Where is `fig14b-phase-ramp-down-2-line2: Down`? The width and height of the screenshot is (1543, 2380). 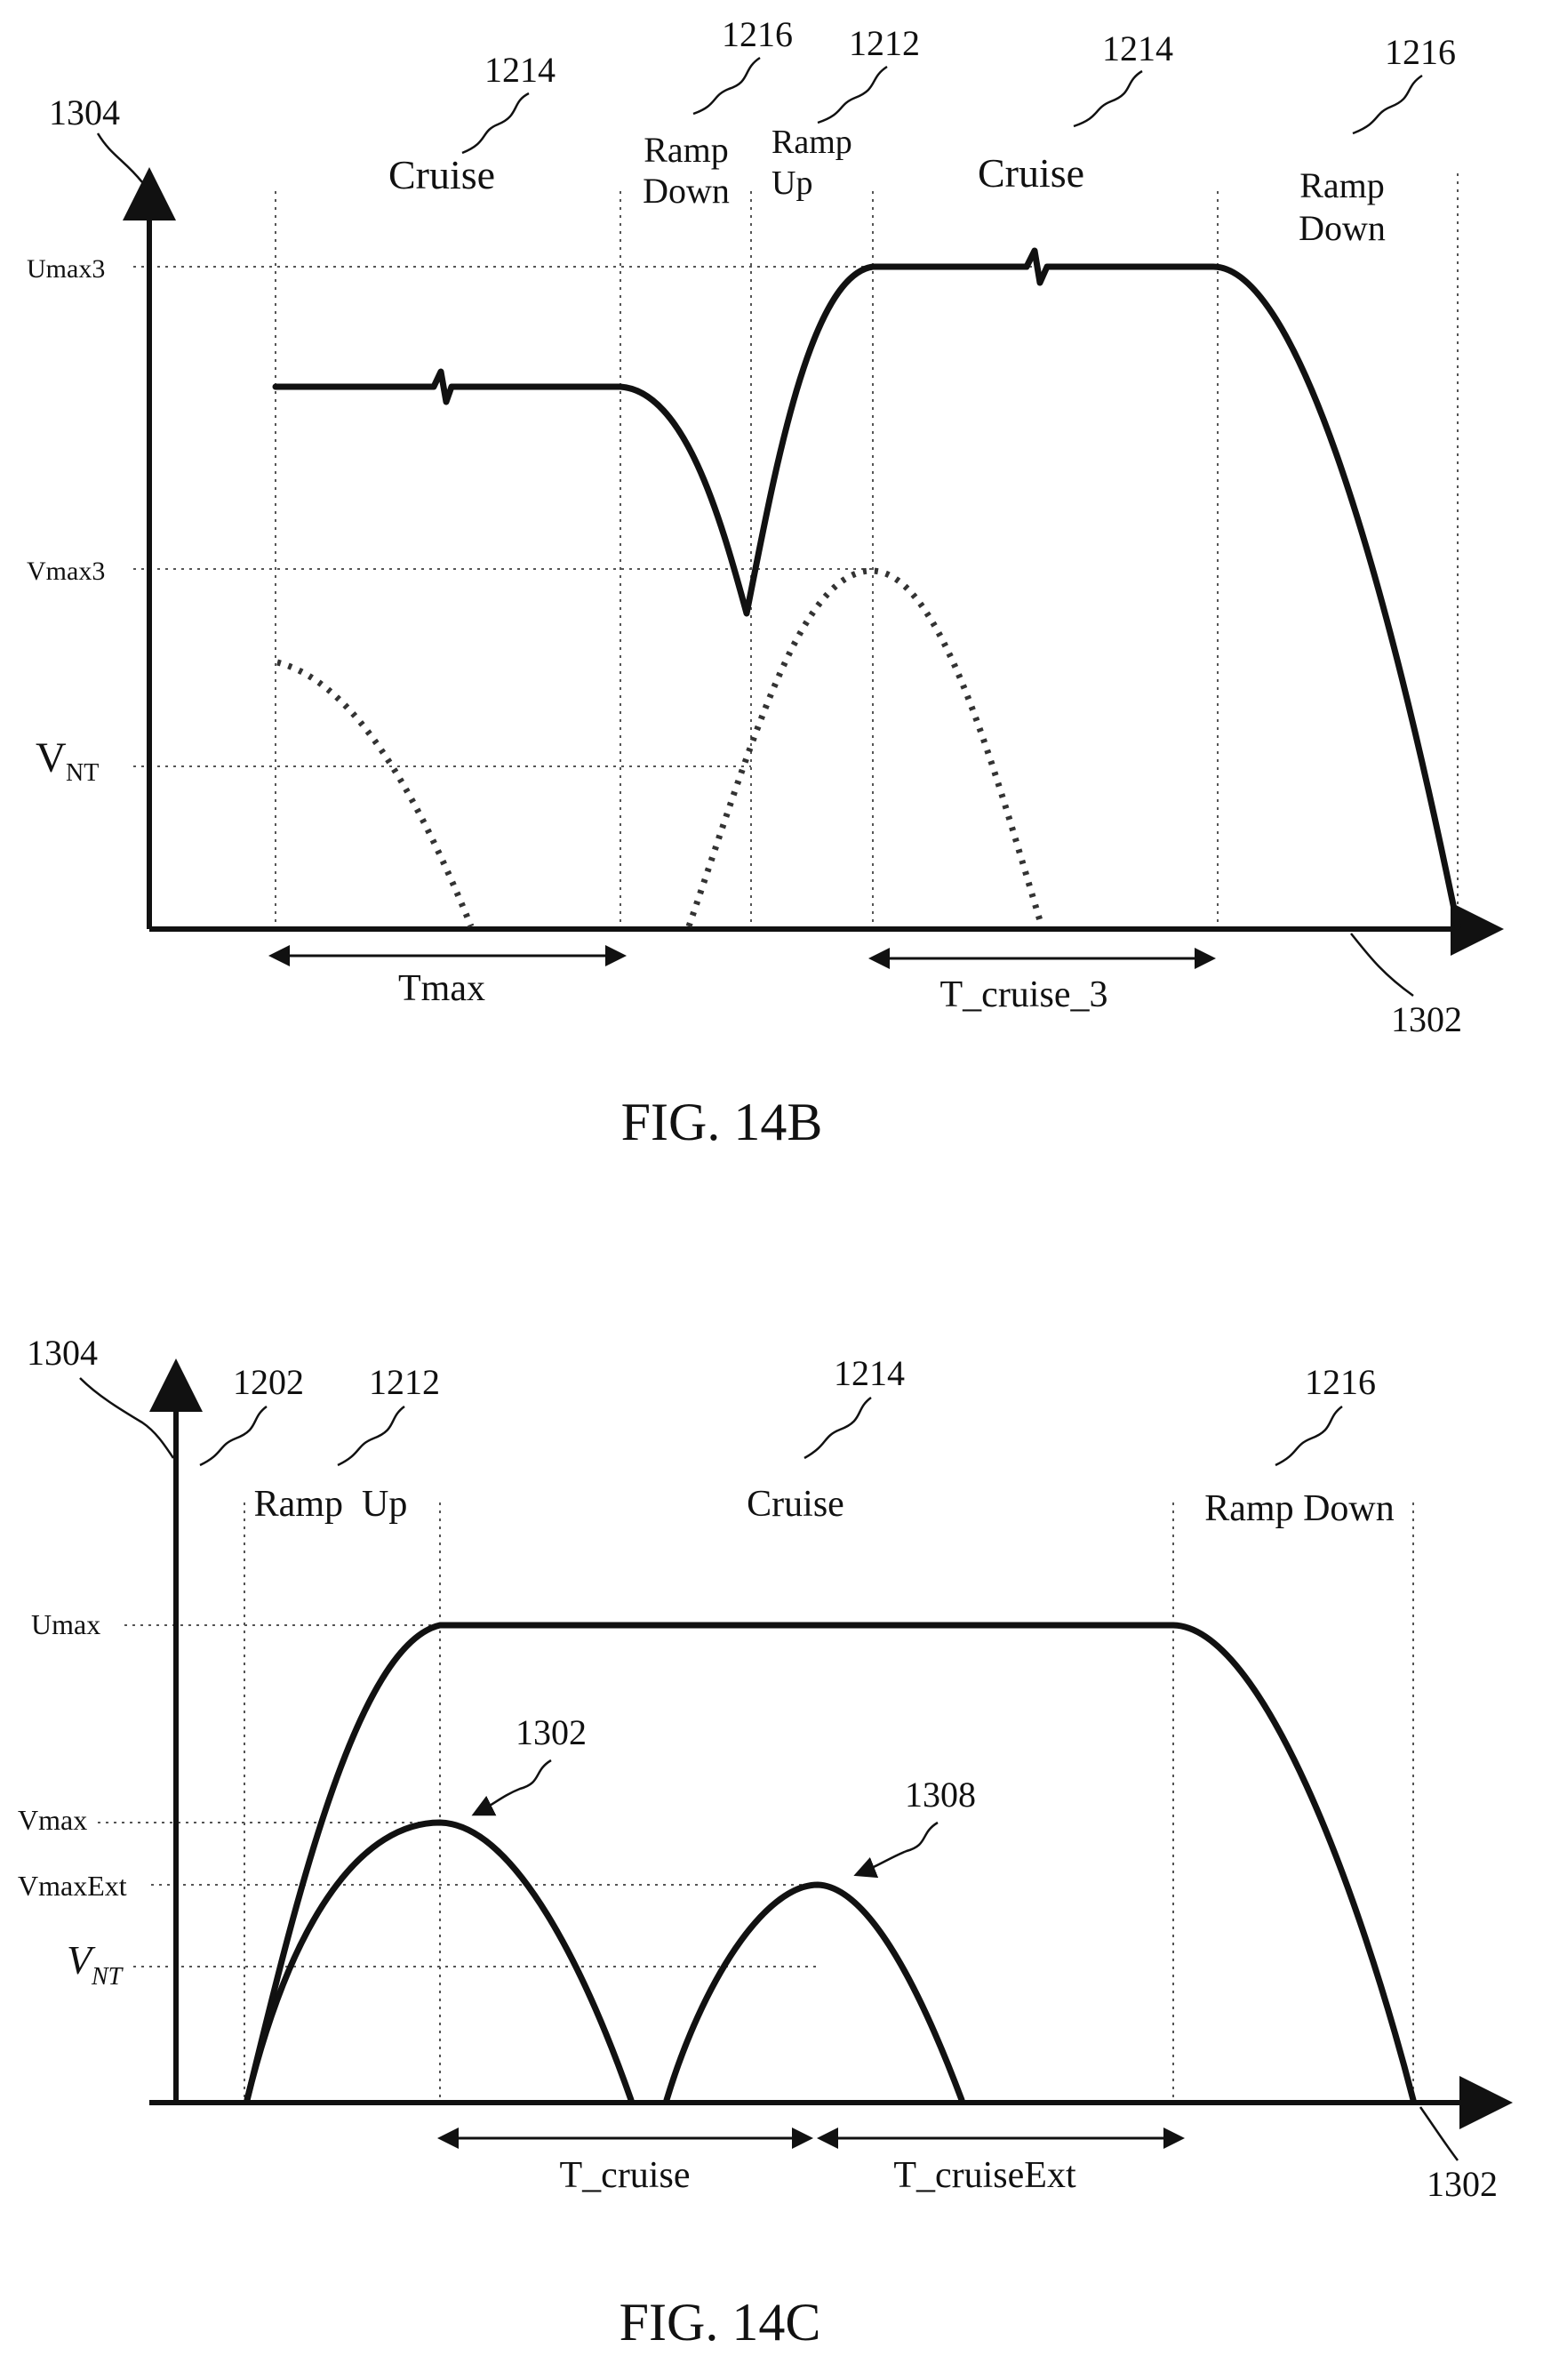 fig14b-phase-ramp-down-2-line2: Down is located at coordinates (1343, 228).